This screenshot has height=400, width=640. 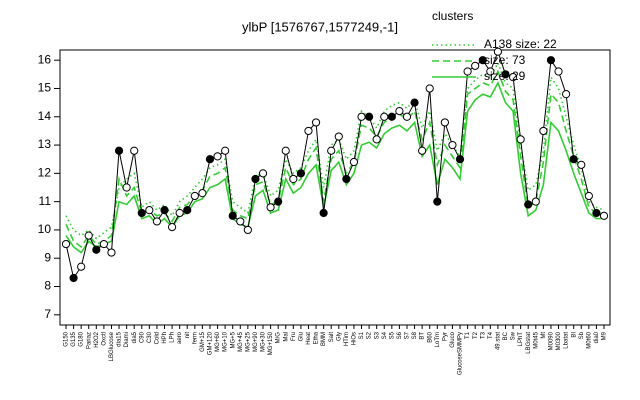 What do you see at coordinates (158, 338) in the screenshot?
I see `x-tick-label: Cold` at bounding box center [158, 338].